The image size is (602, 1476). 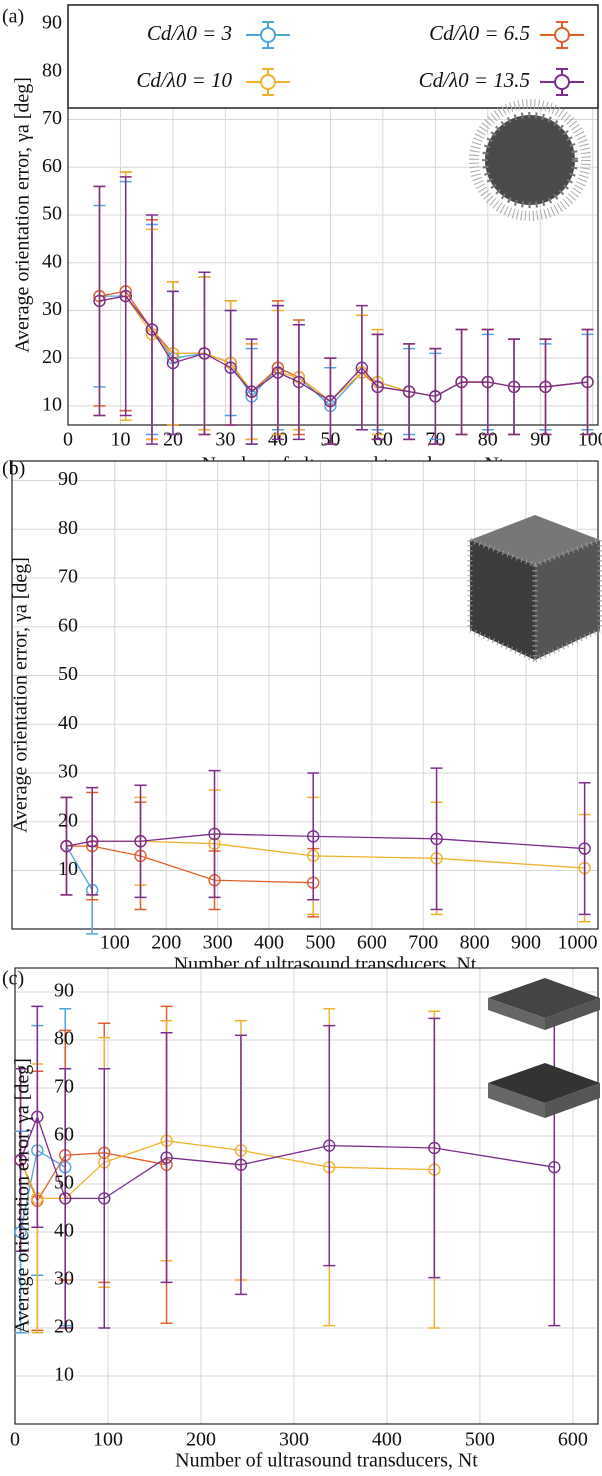 What do you see at coordinates (534, 589) in the screenshot?
I see `inset-cube` at bounding box center [534, 589].